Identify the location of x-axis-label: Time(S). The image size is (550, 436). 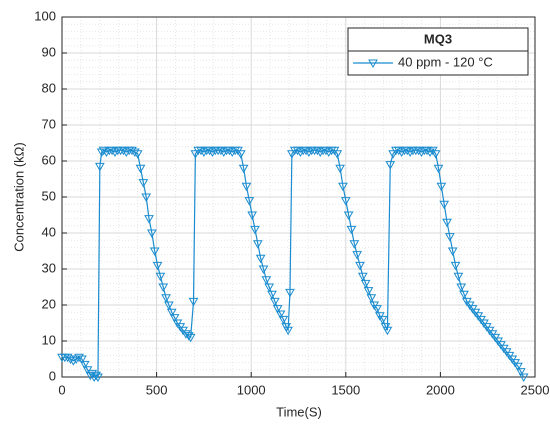
(299, 411).